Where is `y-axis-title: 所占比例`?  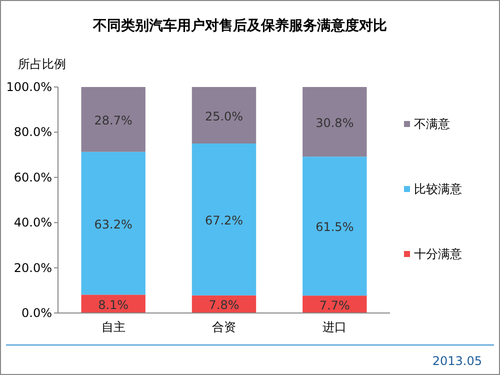 y-axis-title: 所占比例 is located at coordinates (42, 64).